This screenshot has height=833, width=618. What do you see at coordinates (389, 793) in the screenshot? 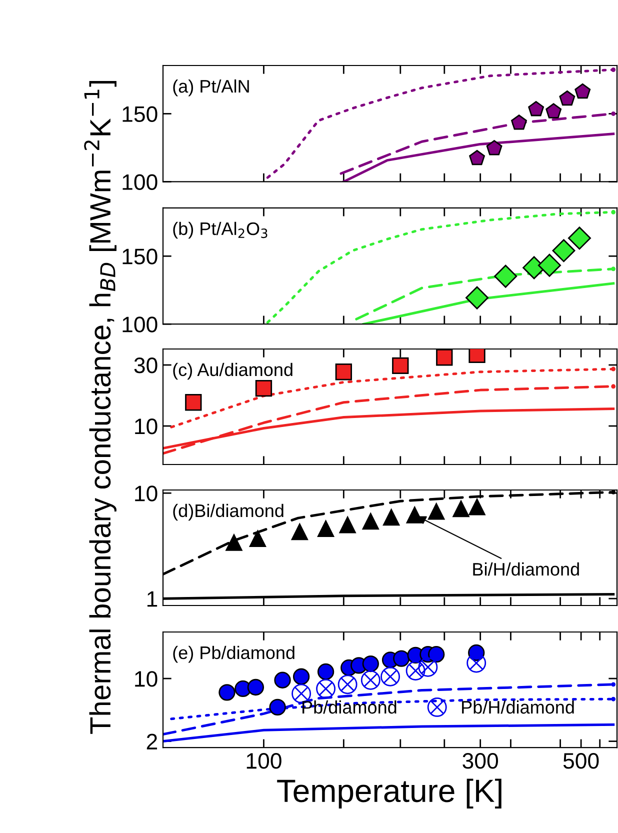
I see `x-axis-title: Temperature [K]` at bounding box center [389, 793].